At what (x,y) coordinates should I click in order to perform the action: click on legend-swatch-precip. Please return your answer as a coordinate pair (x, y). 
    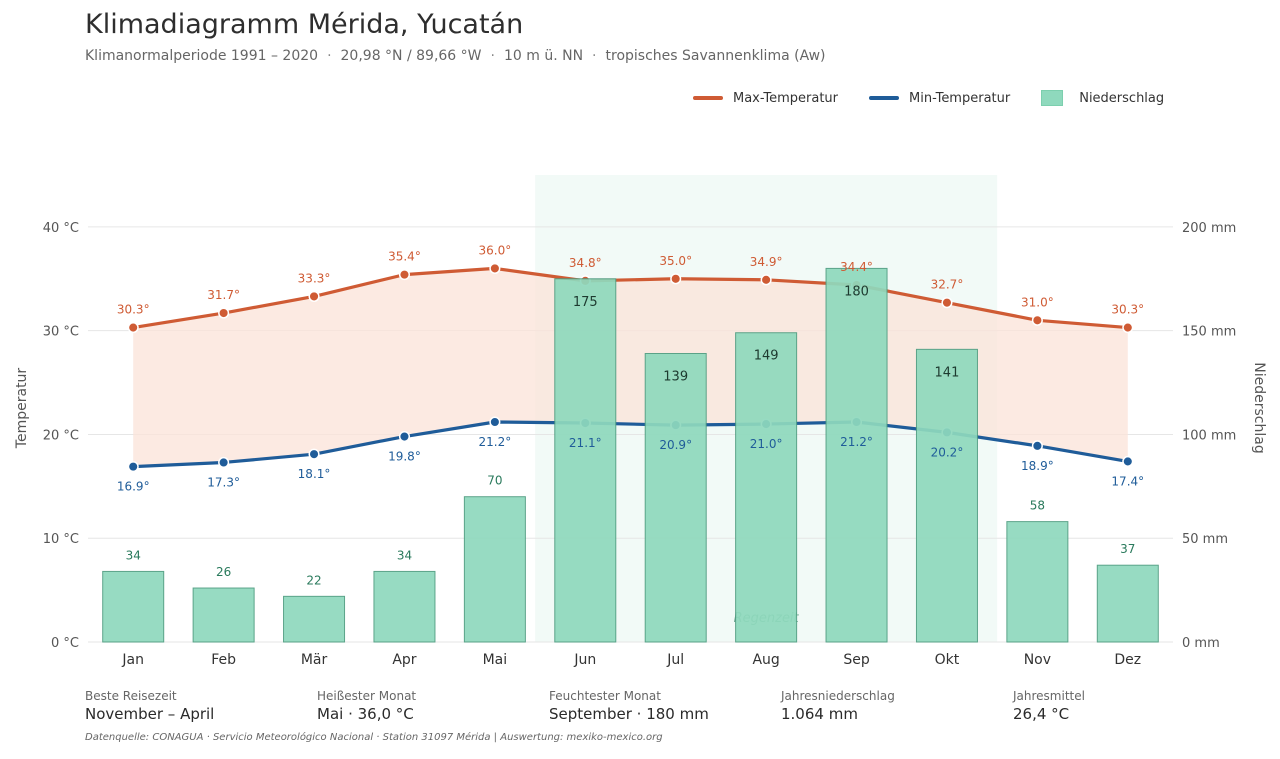
    Looking at the image, I should click on (1052, 98).